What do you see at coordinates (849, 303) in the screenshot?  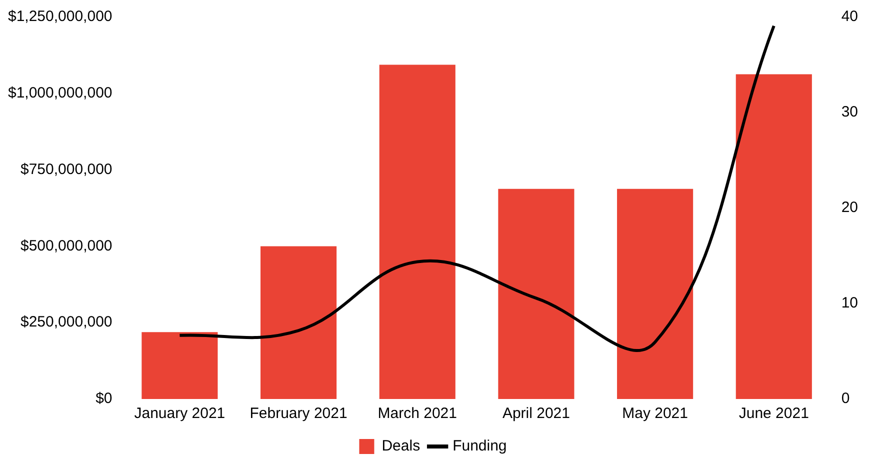 I see `y2-tick-label: 10` at bounding box center [849, 303].